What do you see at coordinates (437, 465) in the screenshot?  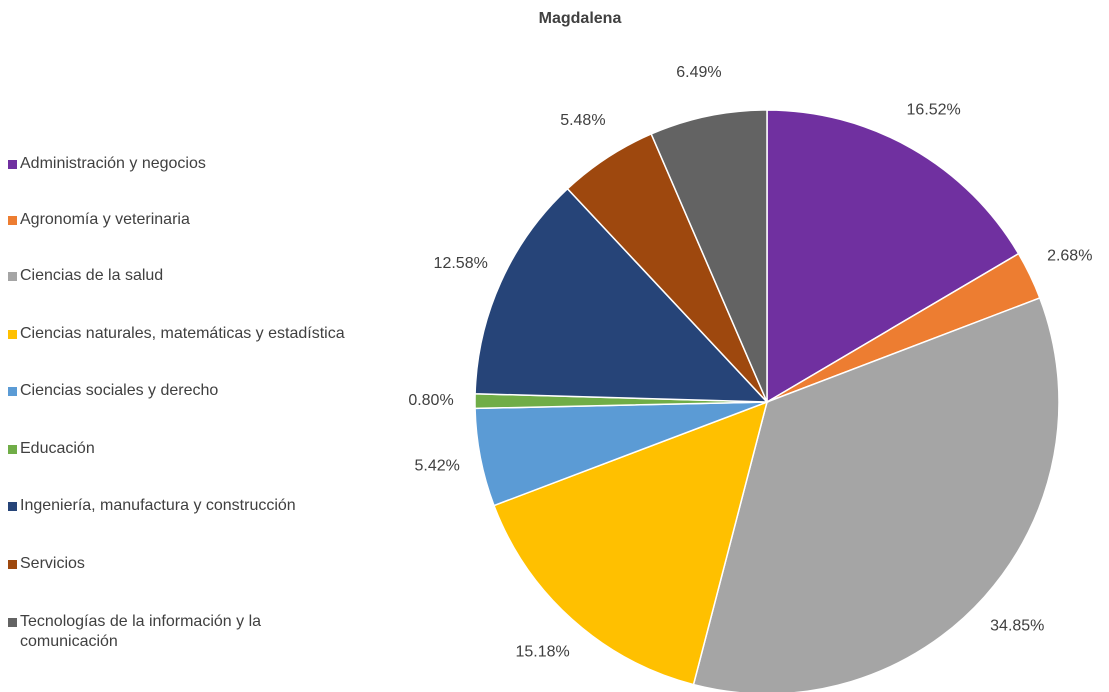 I see `data-label: 5.42%` at bounding box center [437, 465].